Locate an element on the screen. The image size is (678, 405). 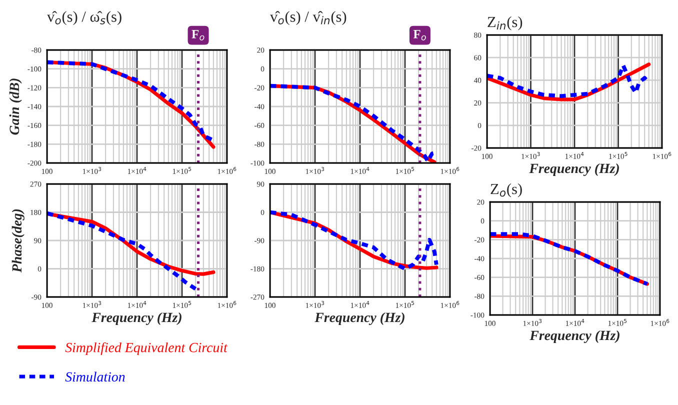
chart-title: Z$_{o}$(s) is located at coordinates (506, 190).